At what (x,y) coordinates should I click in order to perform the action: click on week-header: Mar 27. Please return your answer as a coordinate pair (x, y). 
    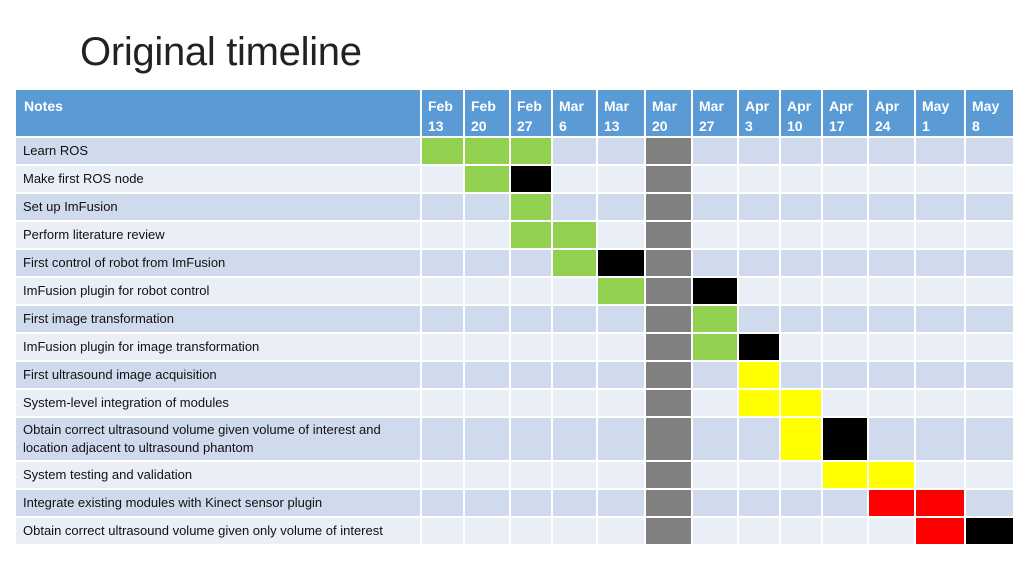
    Looking at the image, I should click on (715, 113).